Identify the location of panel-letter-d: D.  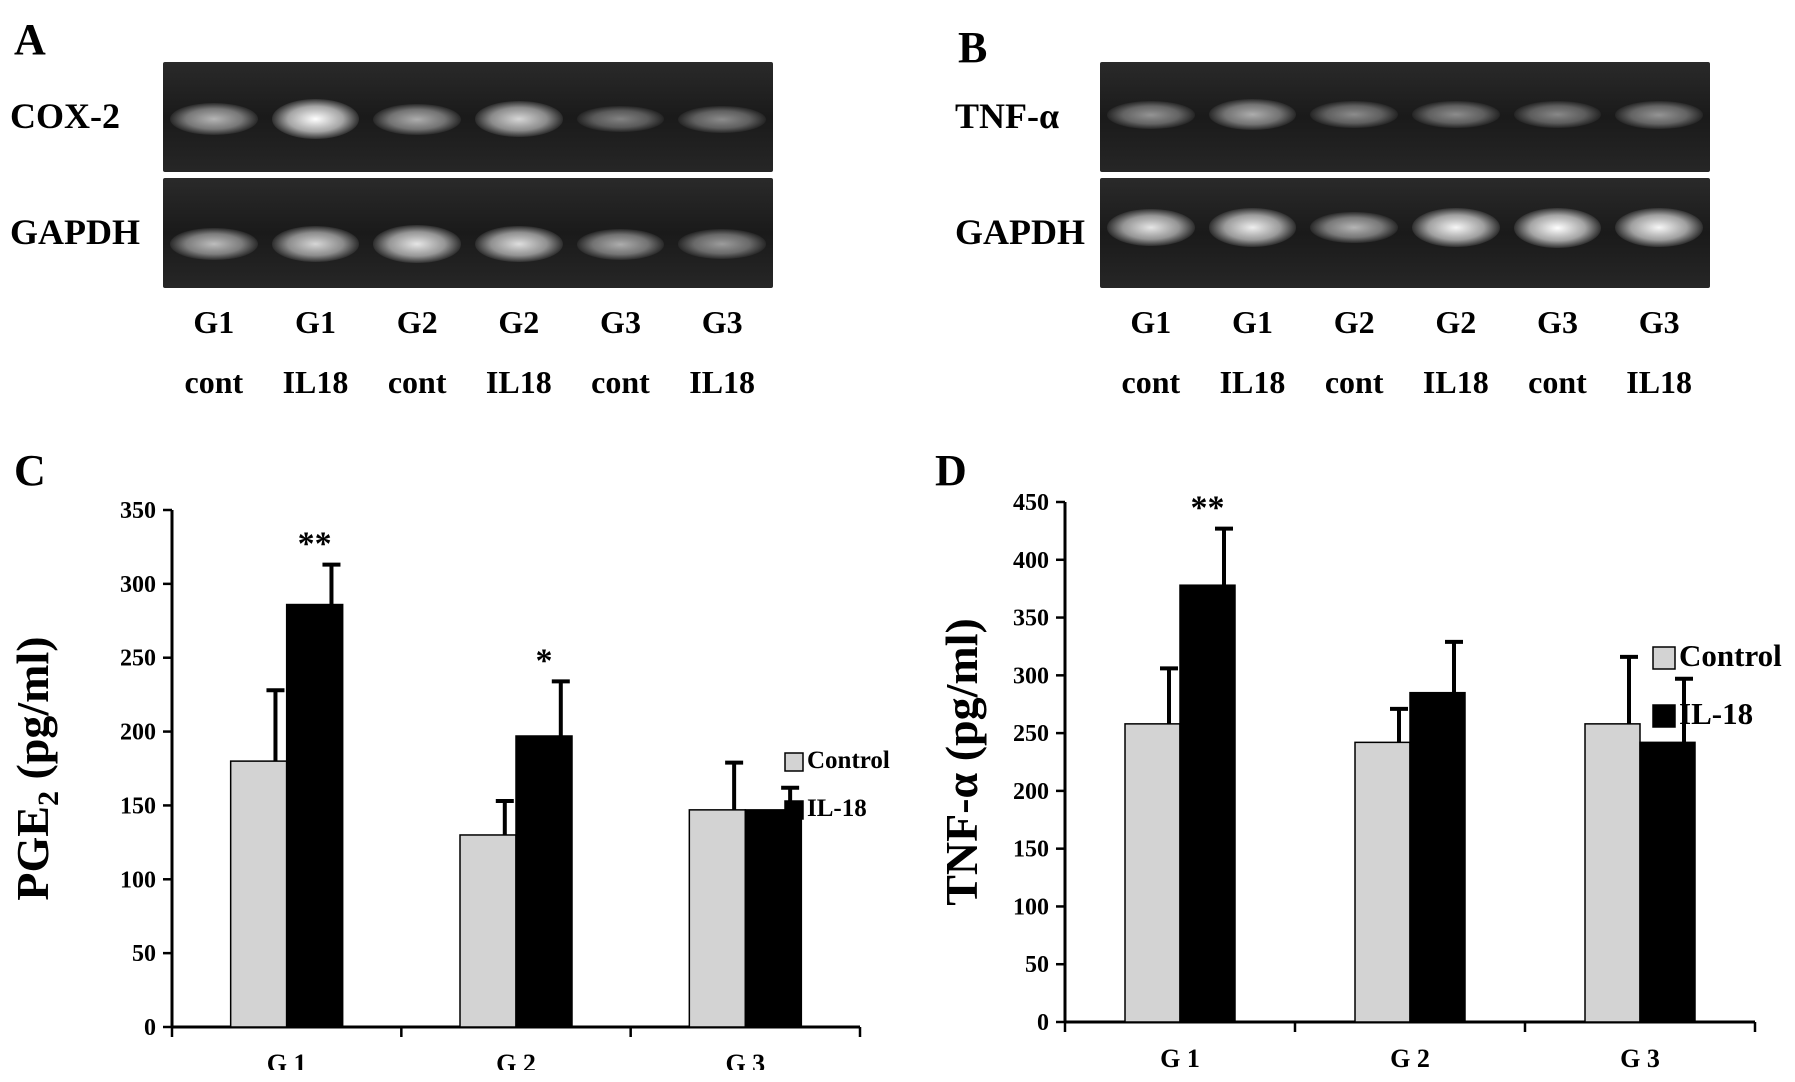
(951, 472).